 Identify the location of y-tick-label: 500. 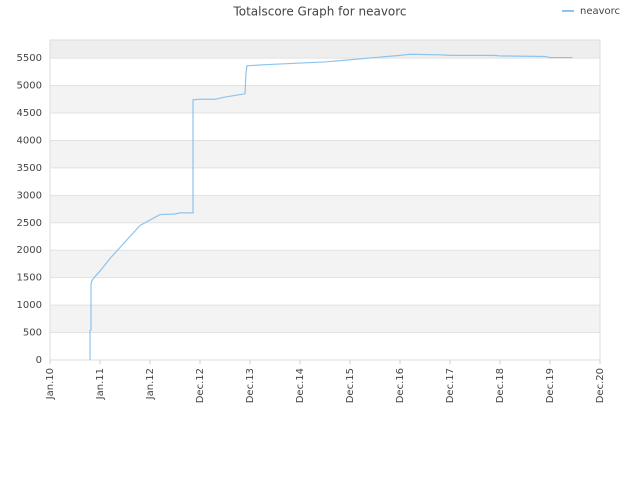
(32, 333).